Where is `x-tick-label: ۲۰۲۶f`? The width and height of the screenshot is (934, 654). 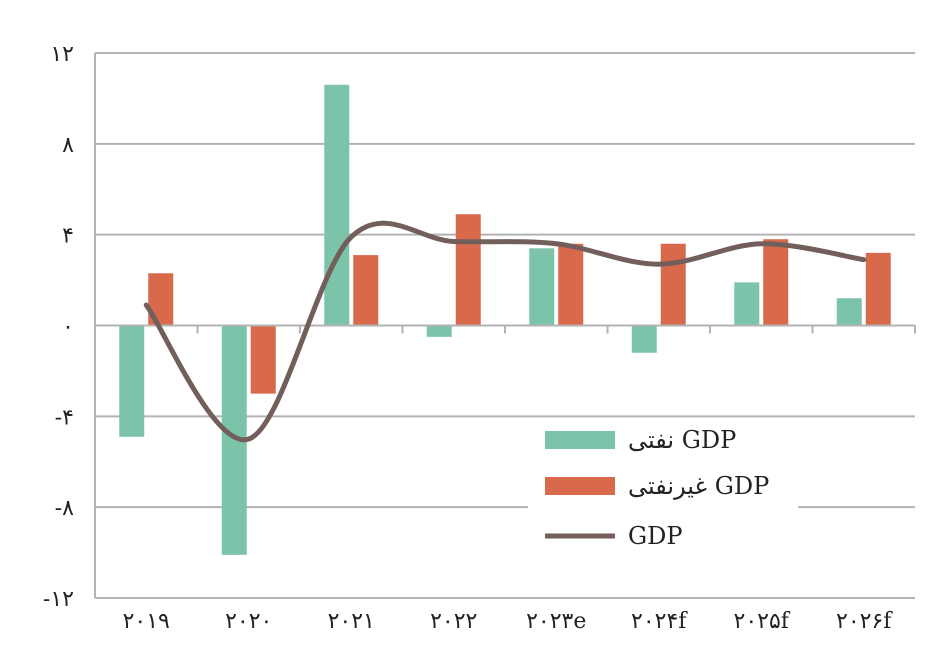 x-tick-label: ۲۰۲۶f is located at coordinates (864, 621).